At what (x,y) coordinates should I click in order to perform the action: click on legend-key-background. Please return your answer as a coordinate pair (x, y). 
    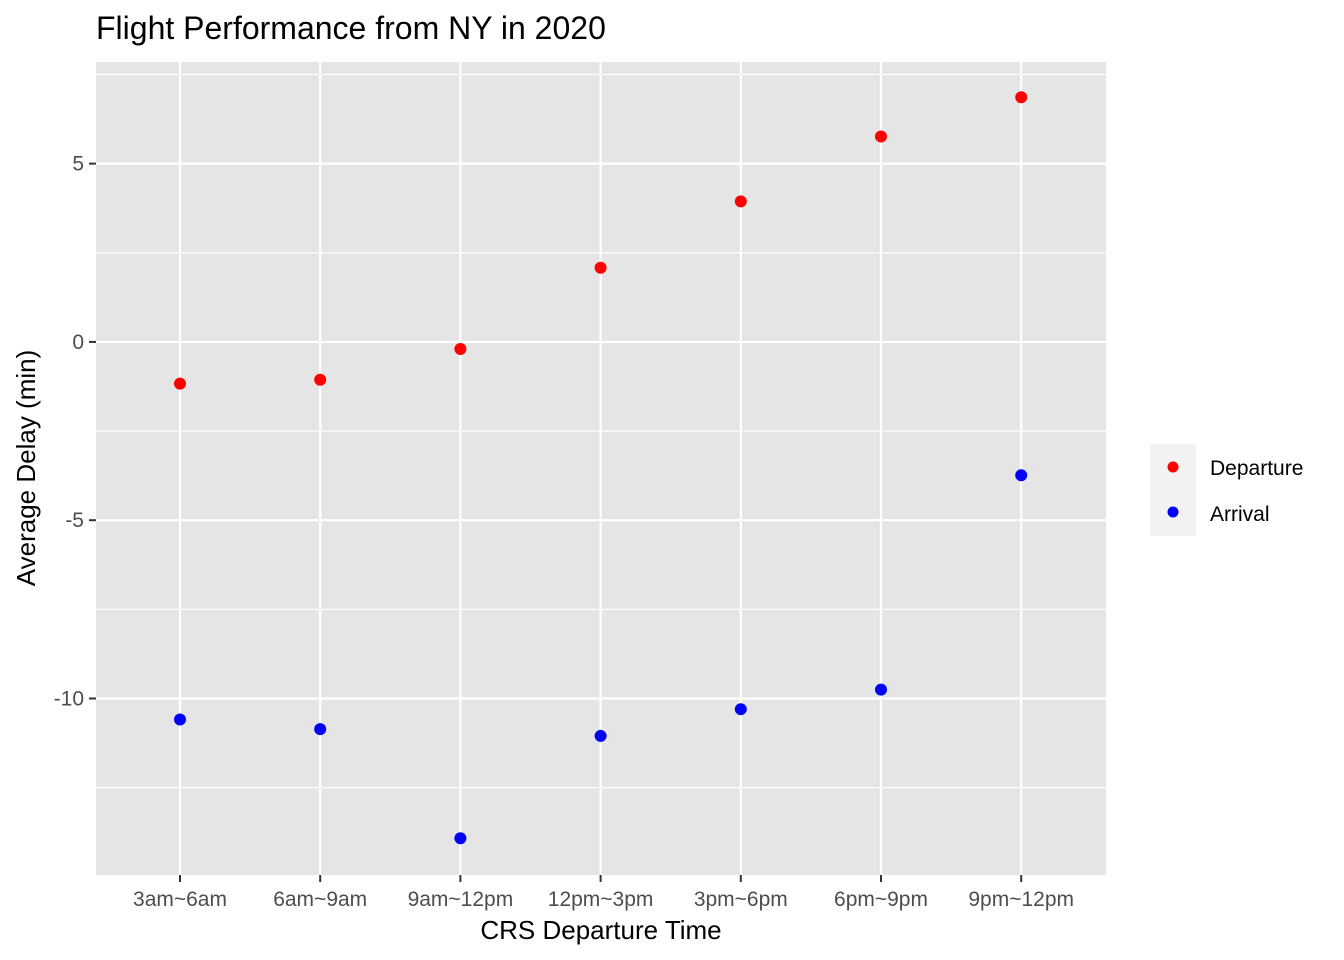
    Looking at the image, I should click on (1173, 490).